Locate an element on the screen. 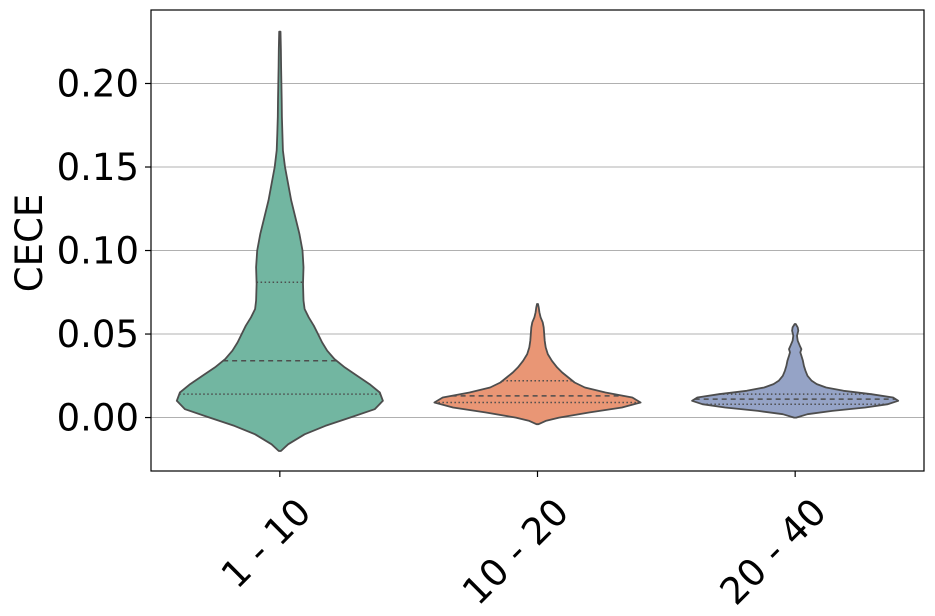 The width and height of the screenshot is (935, 616). x-tick-label: 1 - 10 is located at coordinates (266, 543).